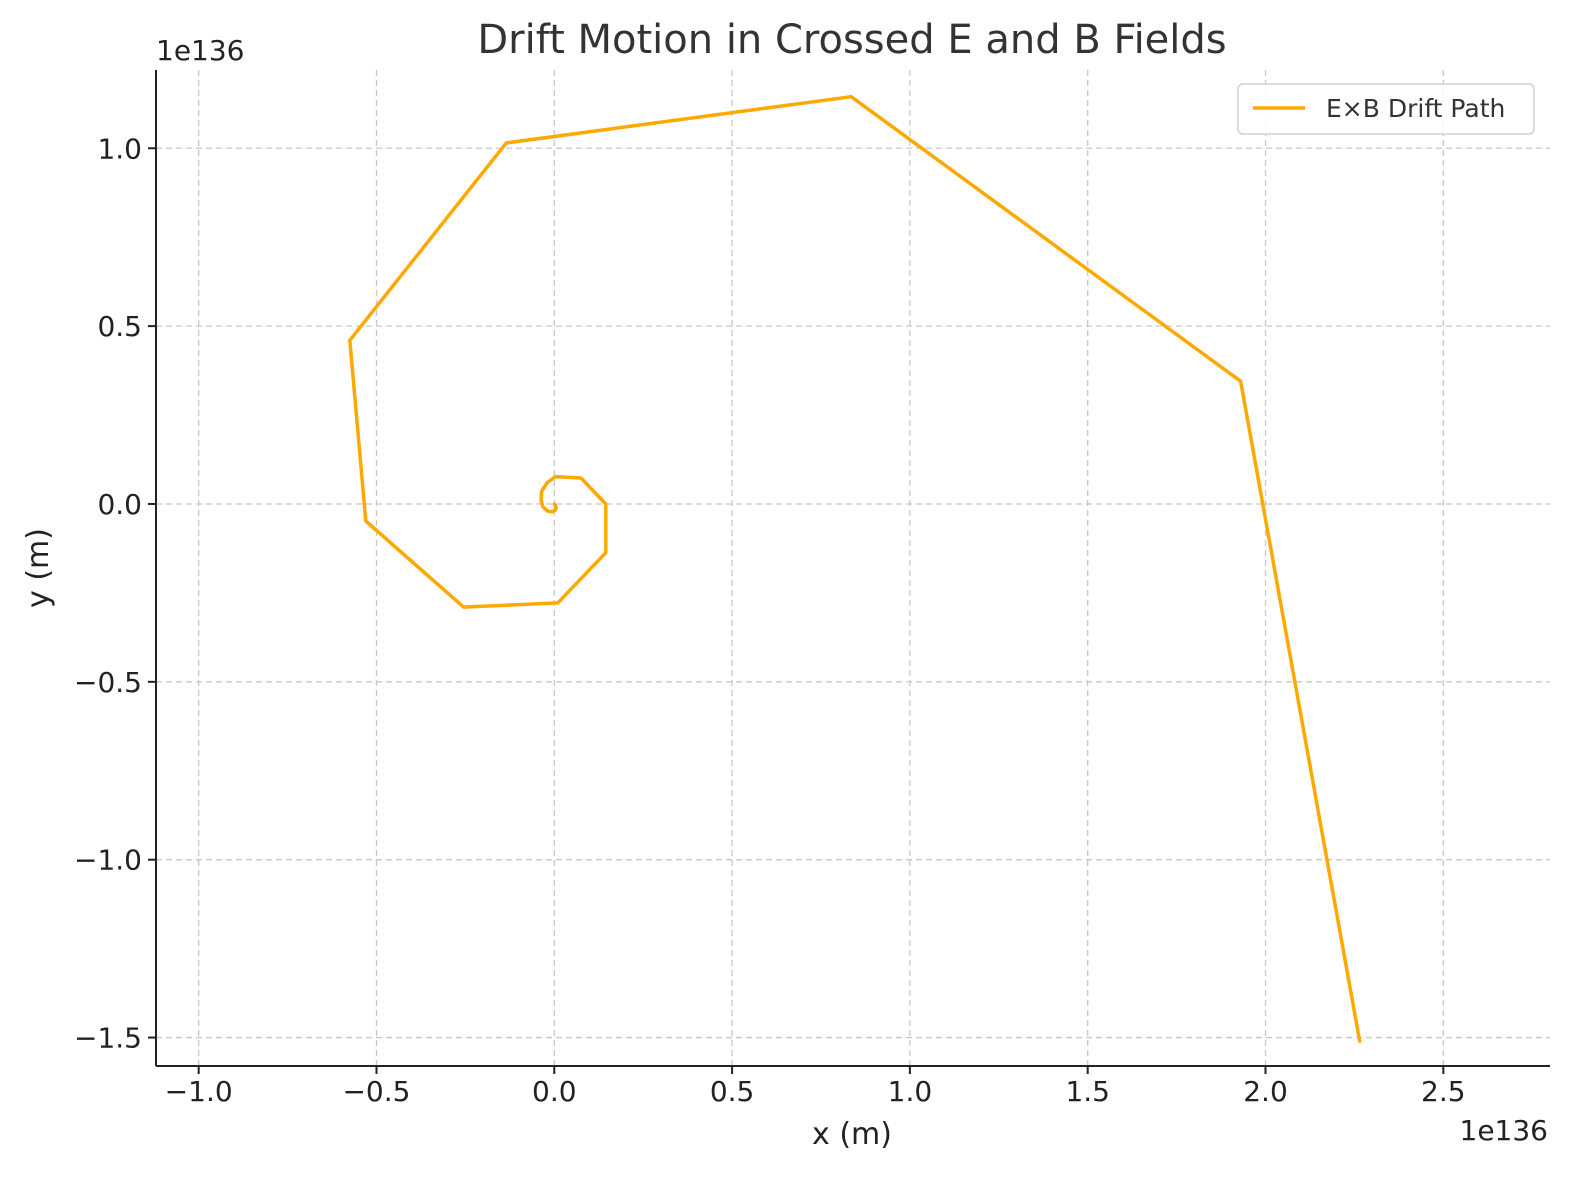  I want to click on y-tick-label: −1.0, so click(108, 860).